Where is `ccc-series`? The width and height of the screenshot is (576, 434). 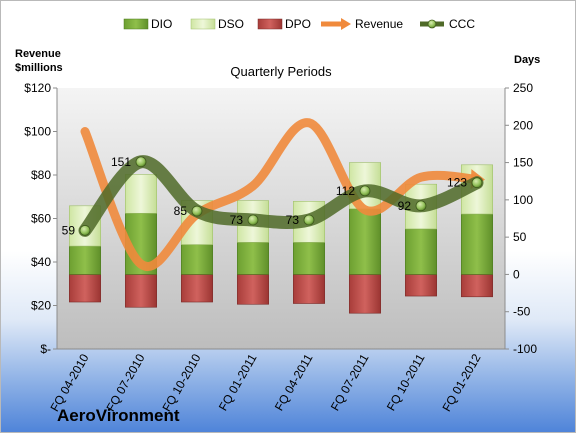 ccc-series is located at coordinates (281, 196).